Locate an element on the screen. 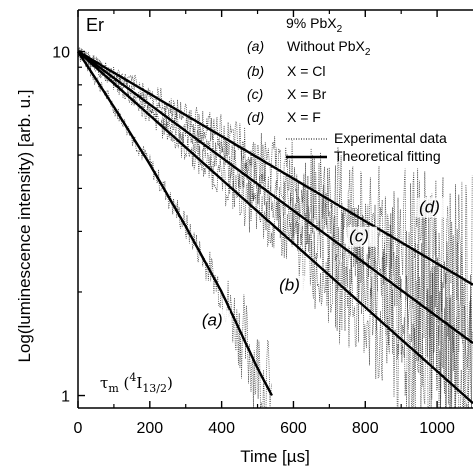  x-tick-label: 800 is located at coordinates (365, 428).